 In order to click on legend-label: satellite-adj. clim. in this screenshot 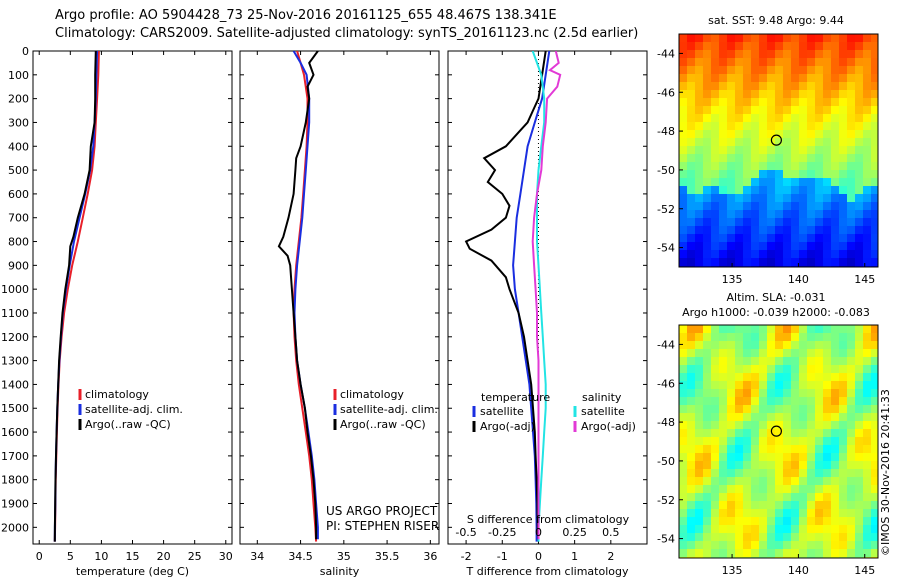, I will do `click(389, 409)`.